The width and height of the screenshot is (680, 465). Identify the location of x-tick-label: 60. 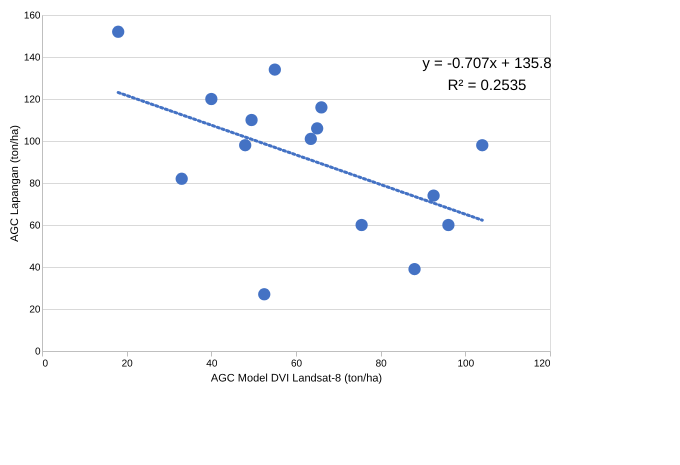
(296, 364).